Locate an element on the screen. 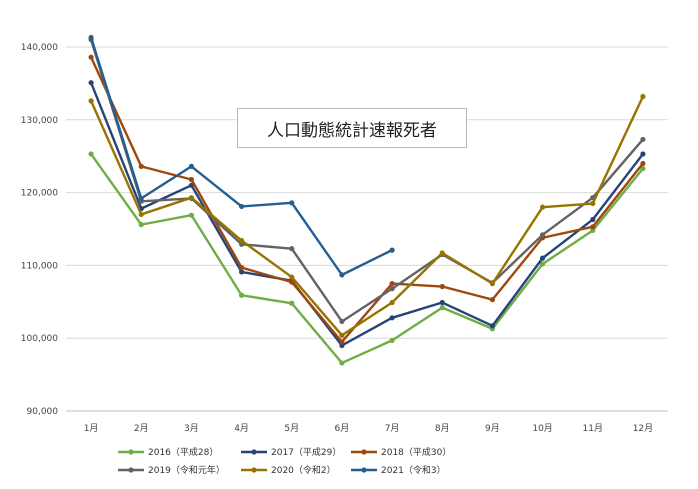  x-tick-label: 10月 is located at coordinates (542, 428).